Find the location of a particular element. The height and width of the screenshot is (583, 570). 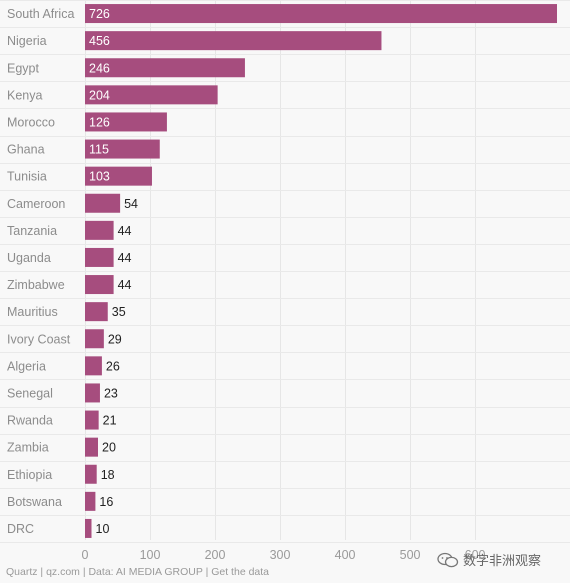

chart-row: Rwanda 21 is located at coordinates (62, 420).